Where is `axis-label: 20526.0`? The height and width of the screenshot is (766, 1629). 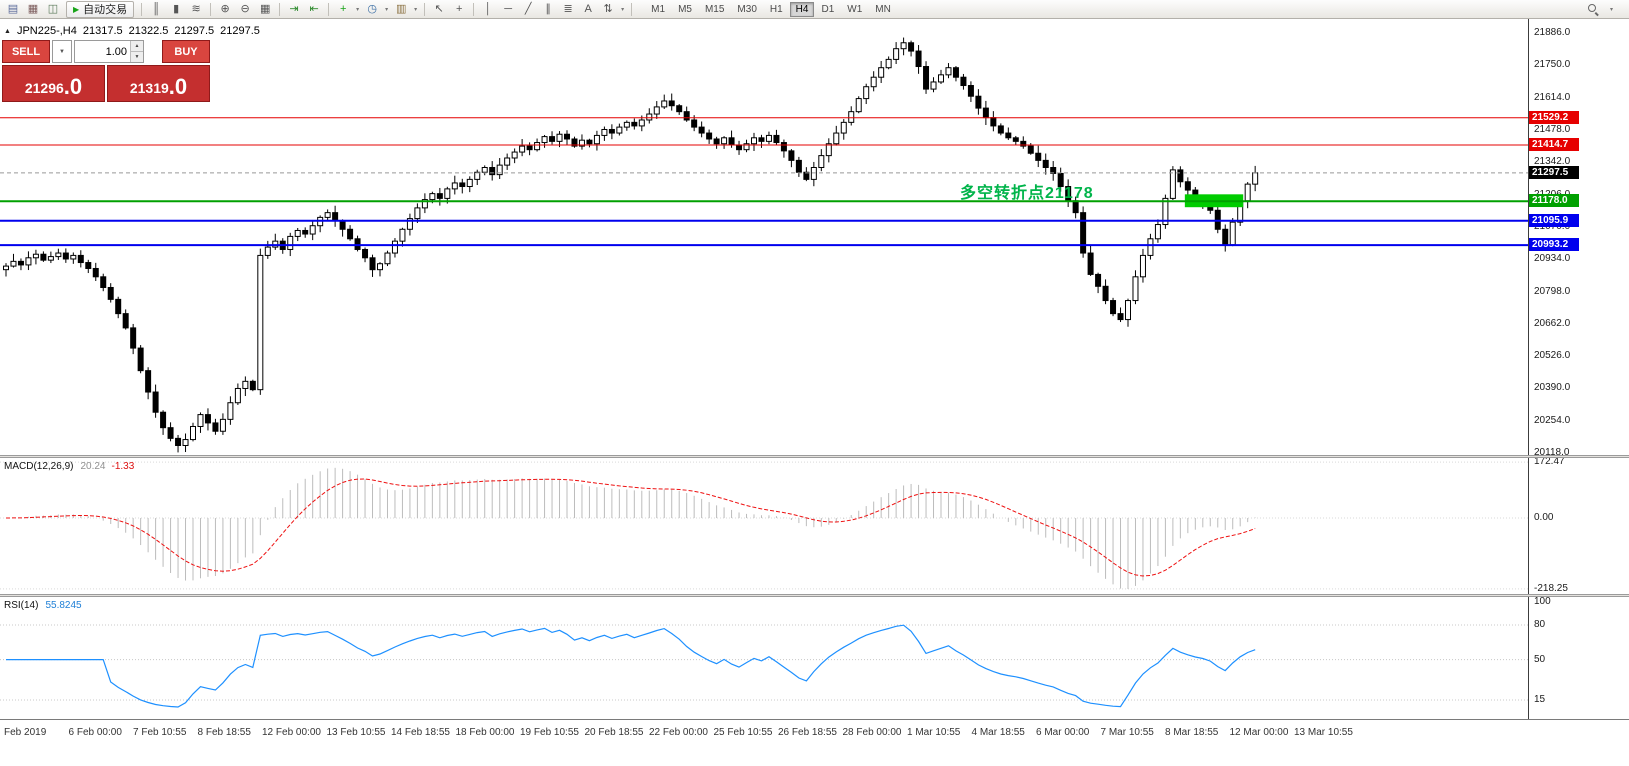 axis-label: 20526.0 is located at coordinates (1552, 356).